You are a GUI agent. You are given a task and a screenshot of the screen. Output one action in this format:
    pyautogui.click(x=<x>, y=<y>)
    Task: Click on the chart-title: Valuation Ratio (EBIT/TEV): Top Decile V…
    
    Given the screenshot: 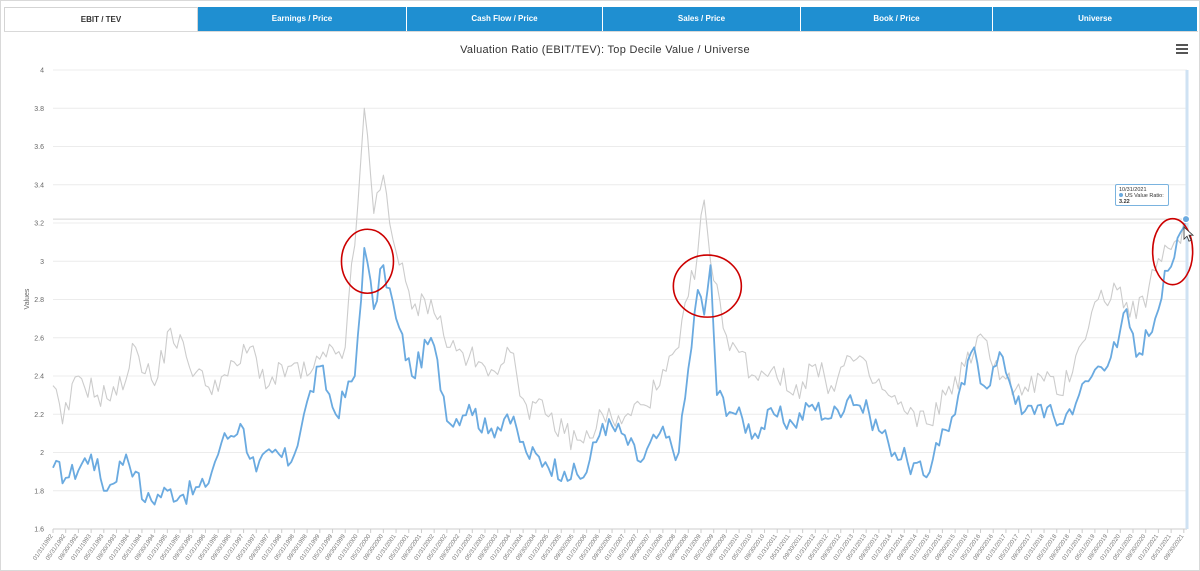 What is the action you would take?
    pyautogui.click(x=605, y=50)
    